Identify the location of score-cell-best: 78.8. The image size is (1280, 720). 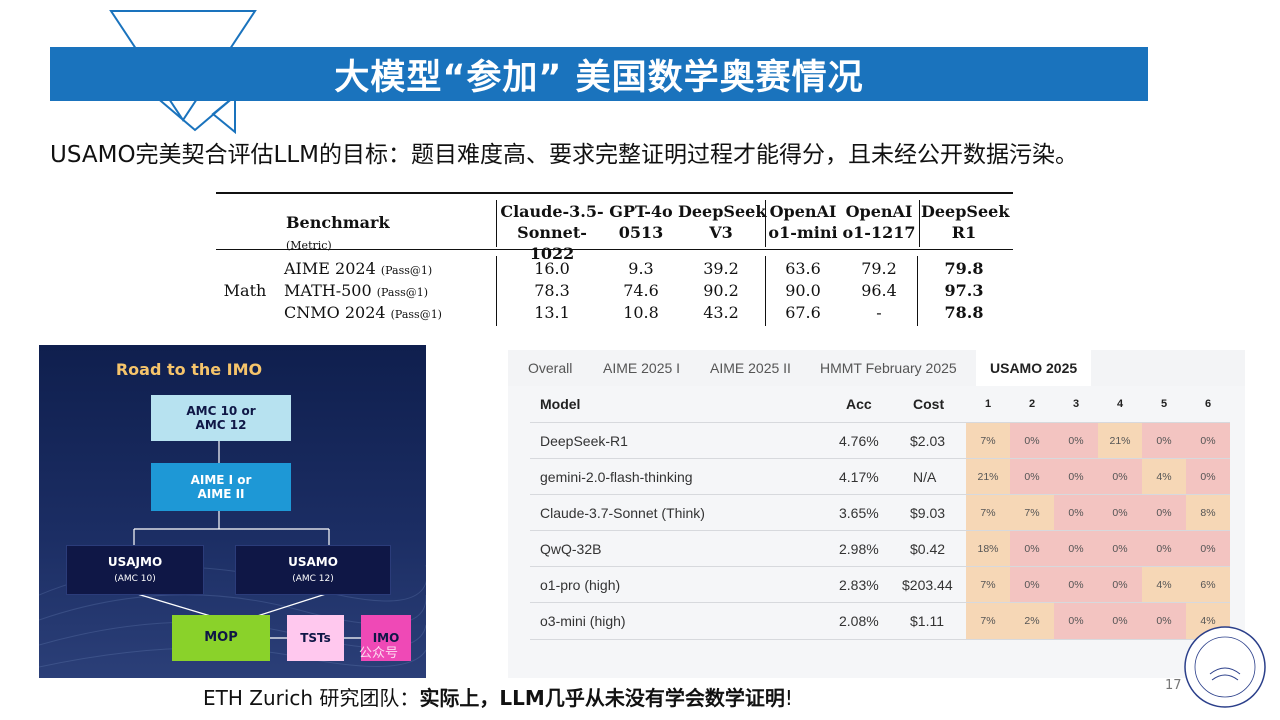
(964, 312).